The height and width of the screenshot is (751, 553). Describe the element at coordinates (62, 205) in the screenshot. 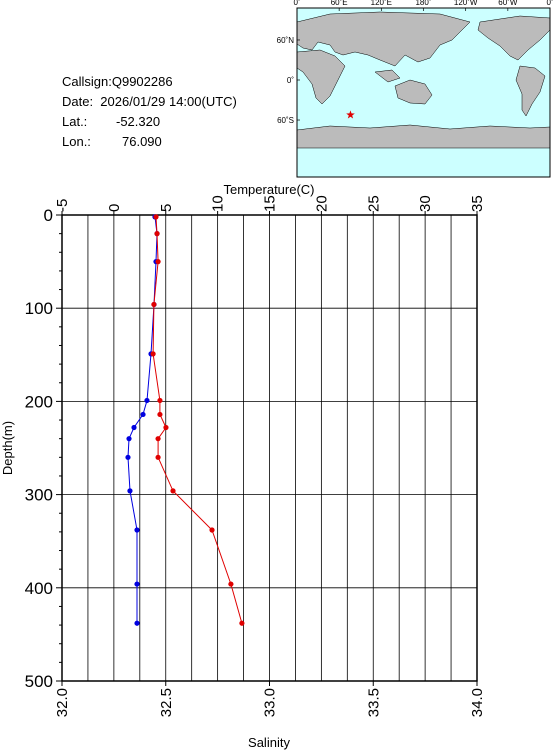

I see `x-tick-label: -5` at that location.